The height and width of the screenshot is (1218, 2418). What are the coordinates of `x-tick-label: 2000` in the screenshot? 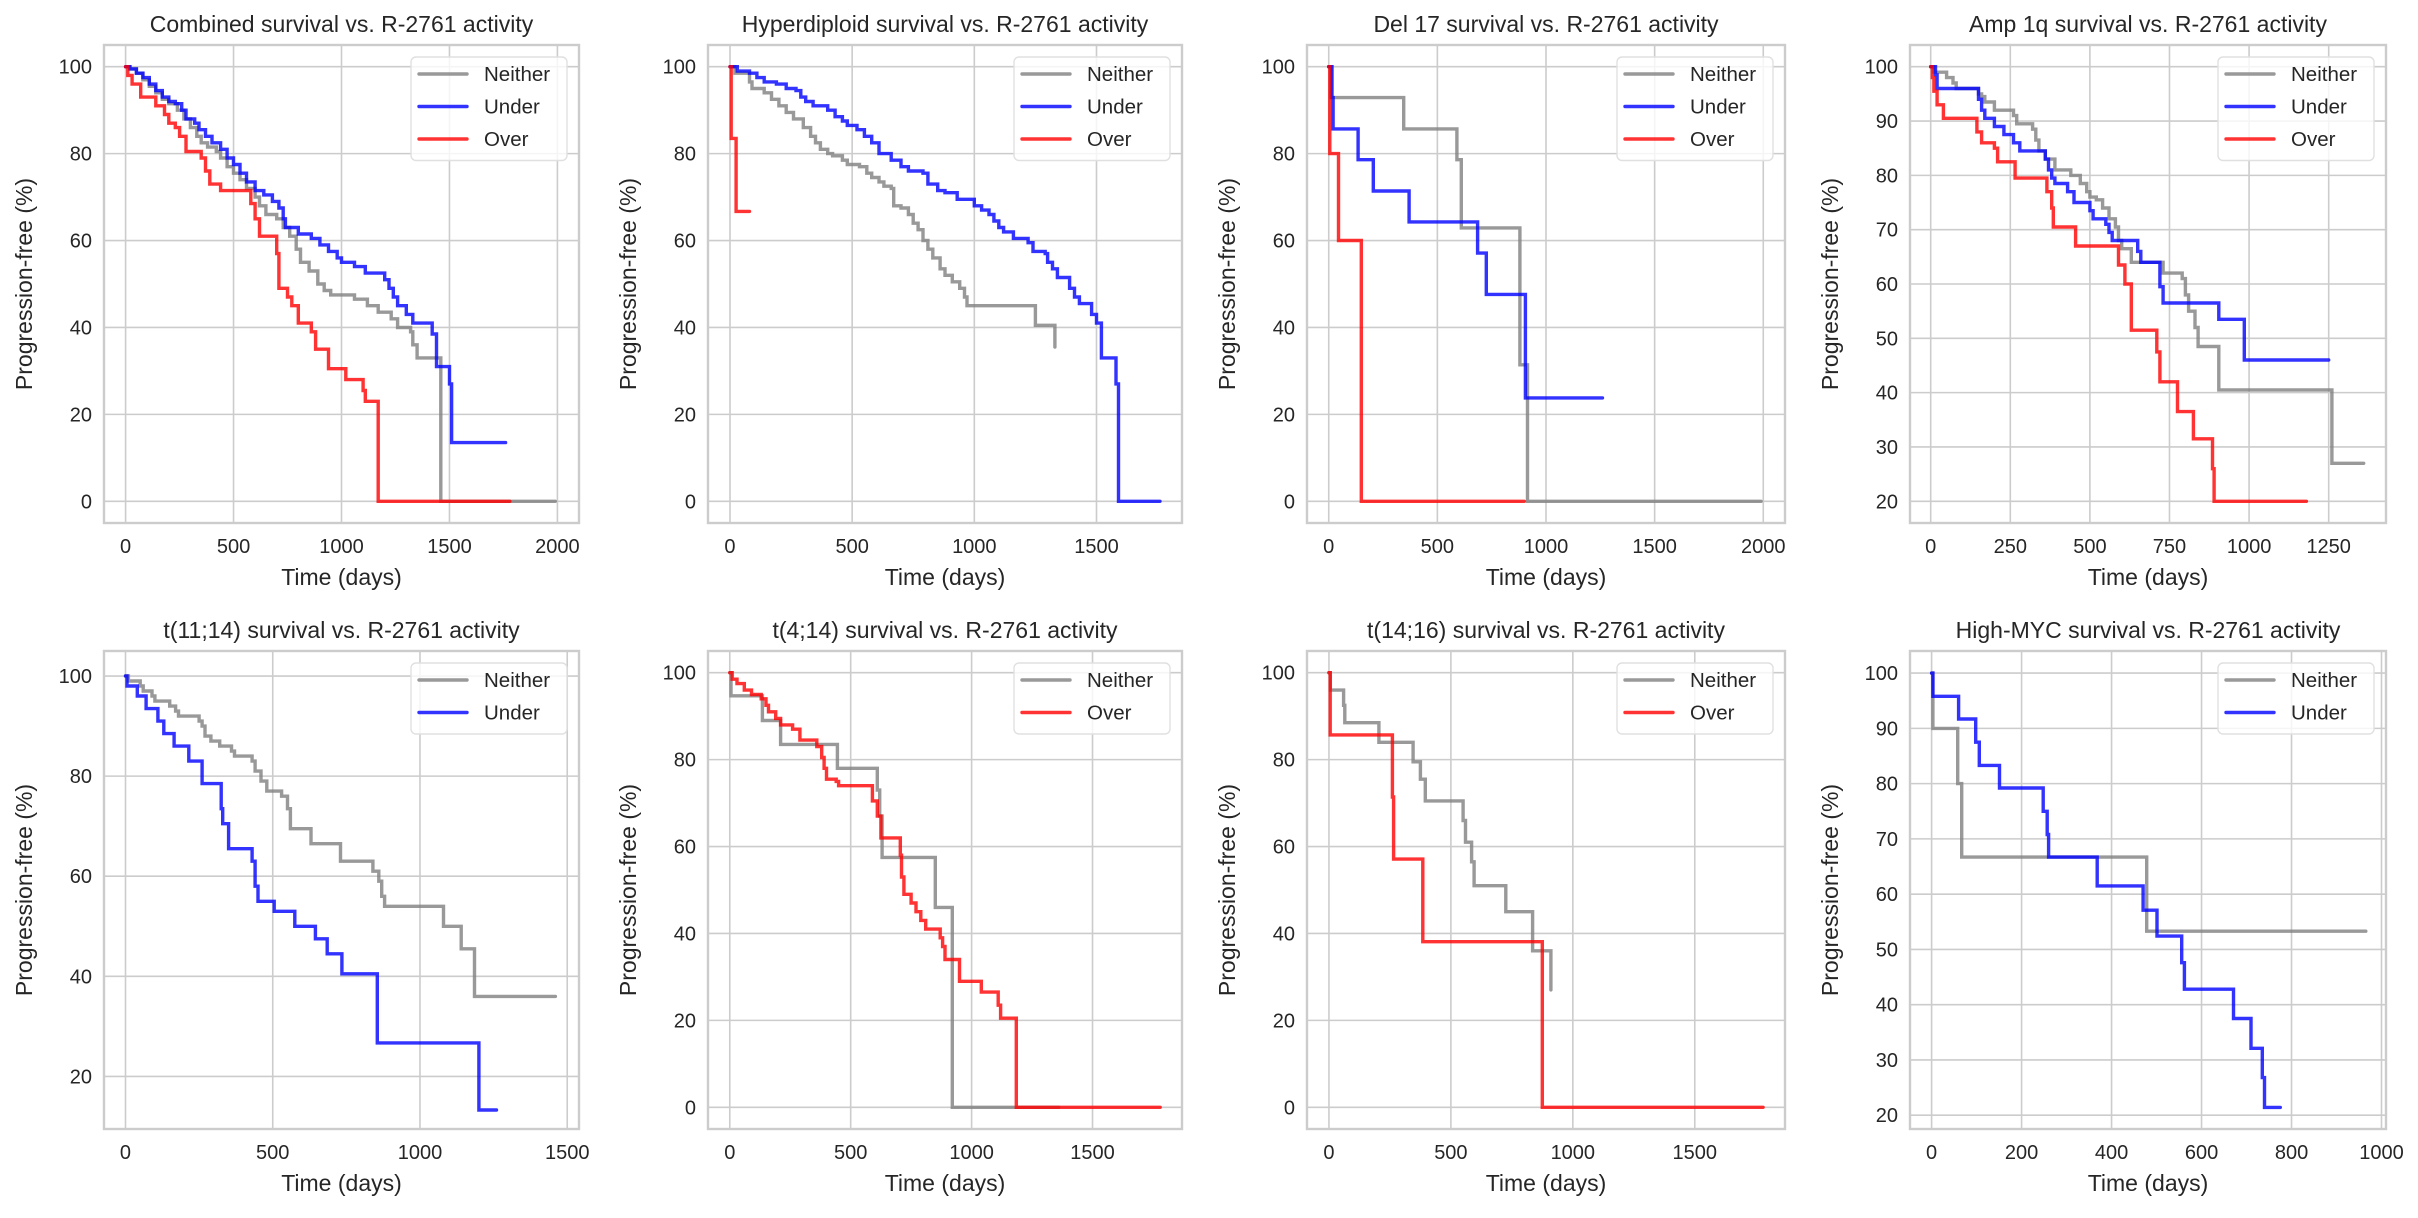 It's located at (557, 547).